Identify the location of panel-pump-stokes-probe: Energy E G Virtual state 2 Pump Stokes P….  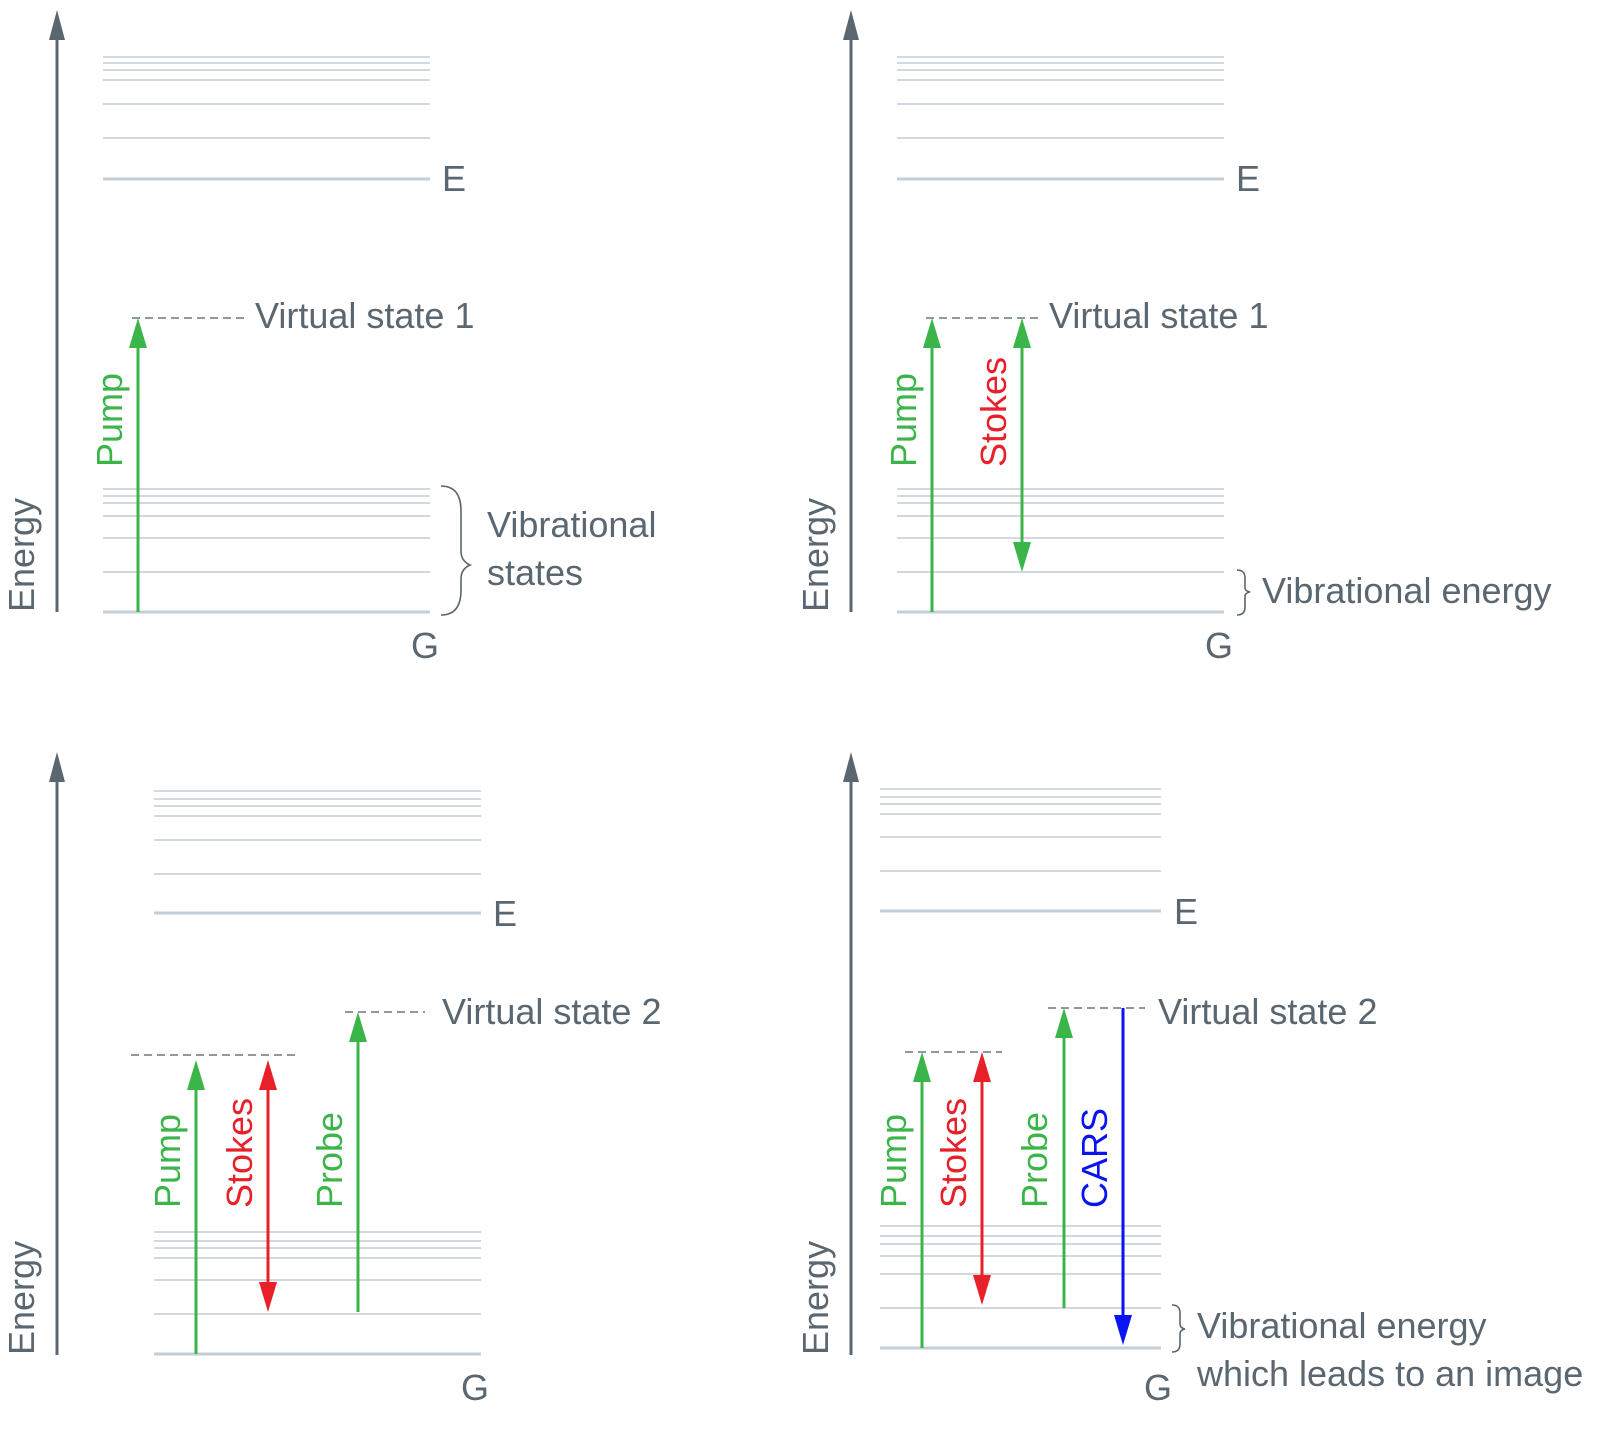
(331, 1150).